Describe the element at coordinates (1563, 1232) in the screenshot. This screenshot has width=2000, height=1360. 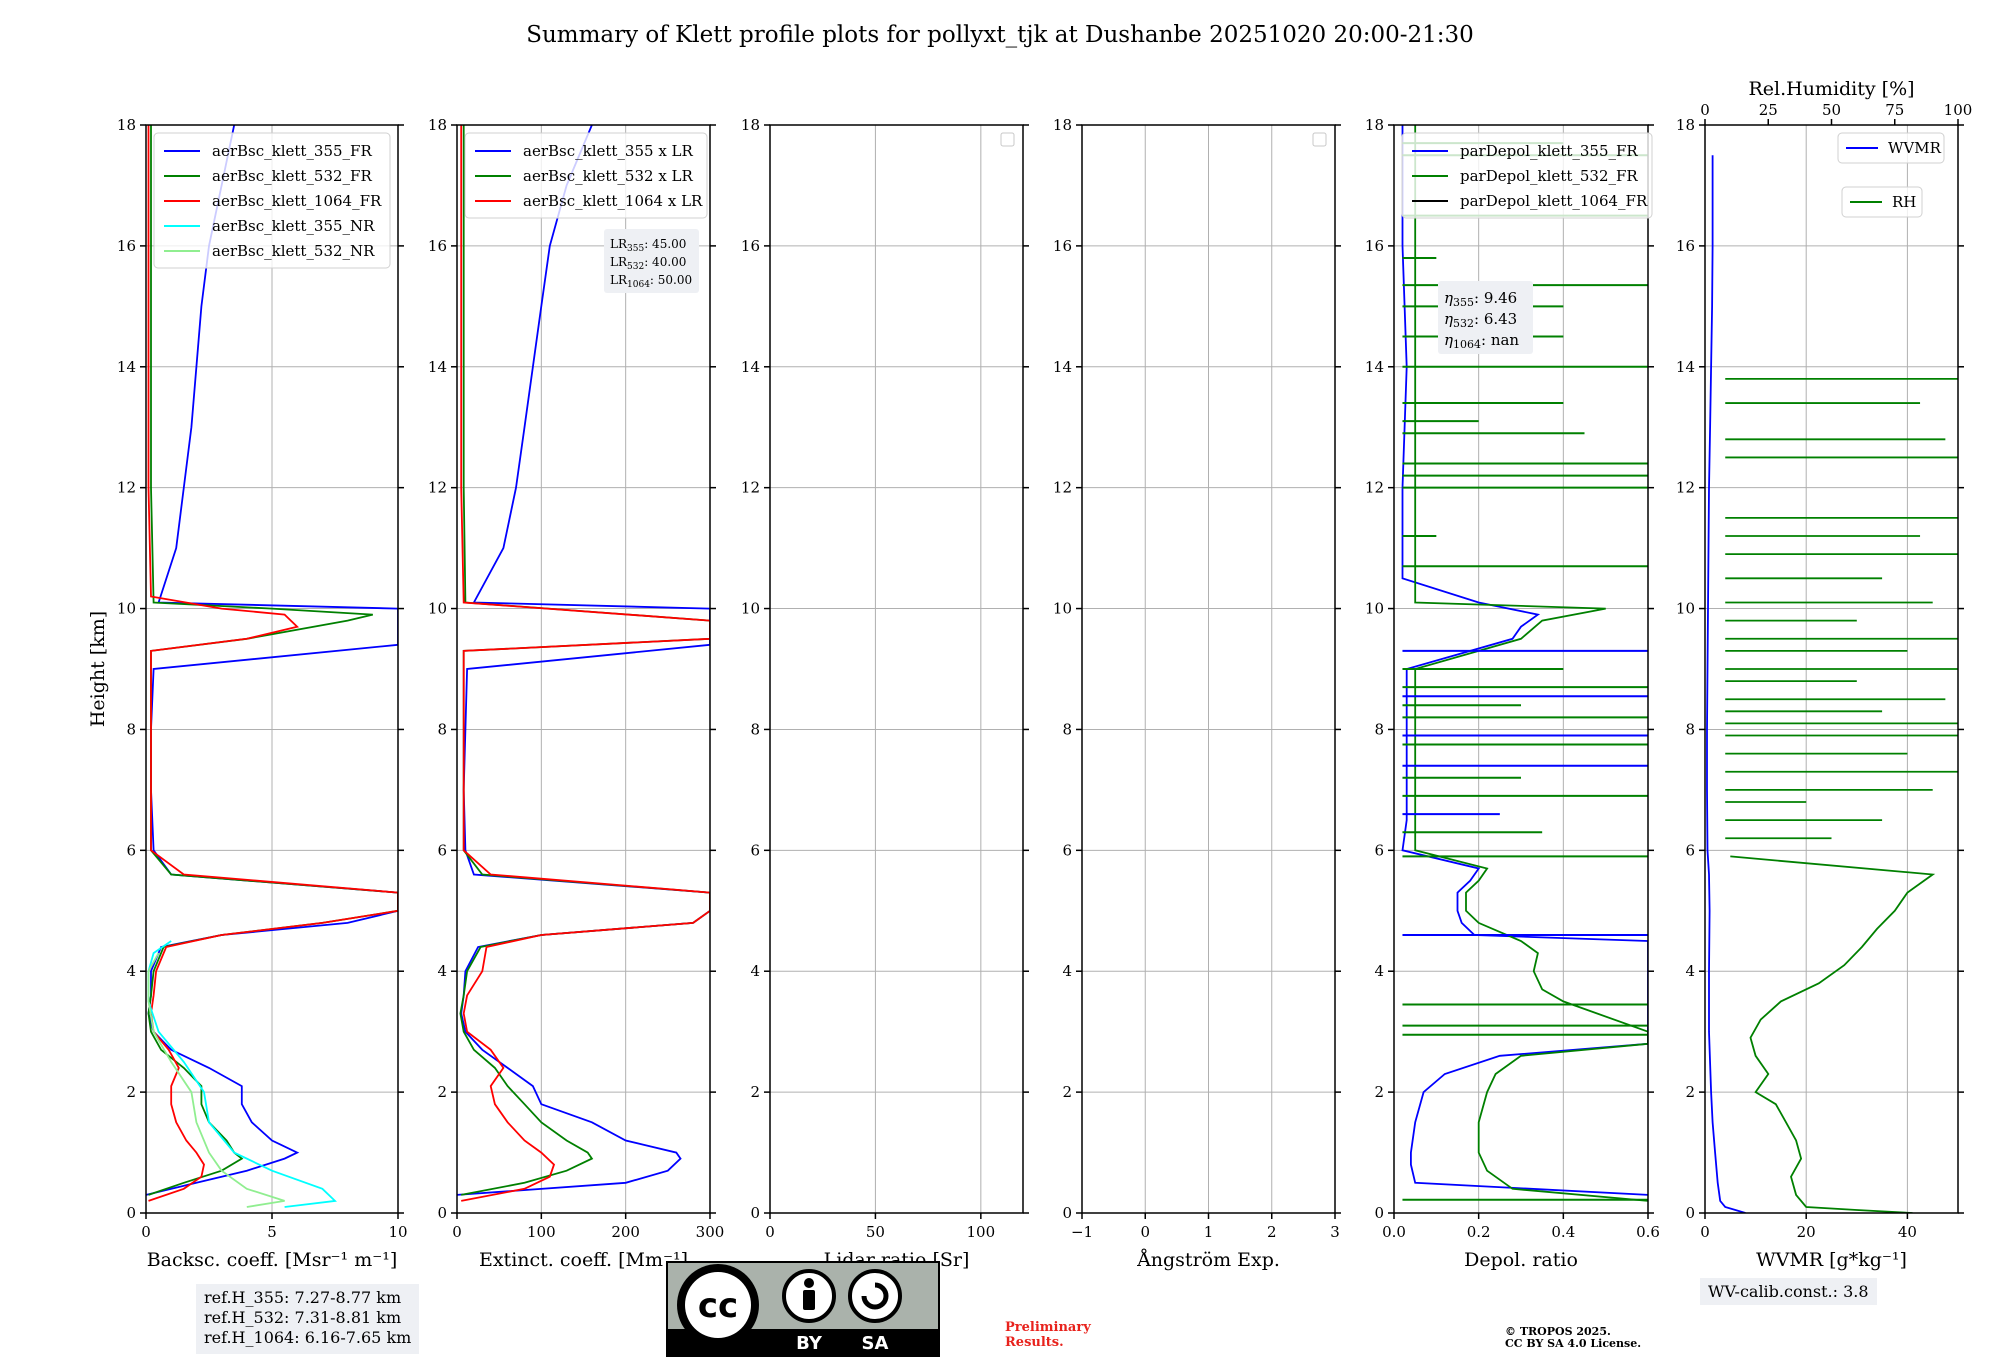
I see `x-tick-label: 0.4` at that location.